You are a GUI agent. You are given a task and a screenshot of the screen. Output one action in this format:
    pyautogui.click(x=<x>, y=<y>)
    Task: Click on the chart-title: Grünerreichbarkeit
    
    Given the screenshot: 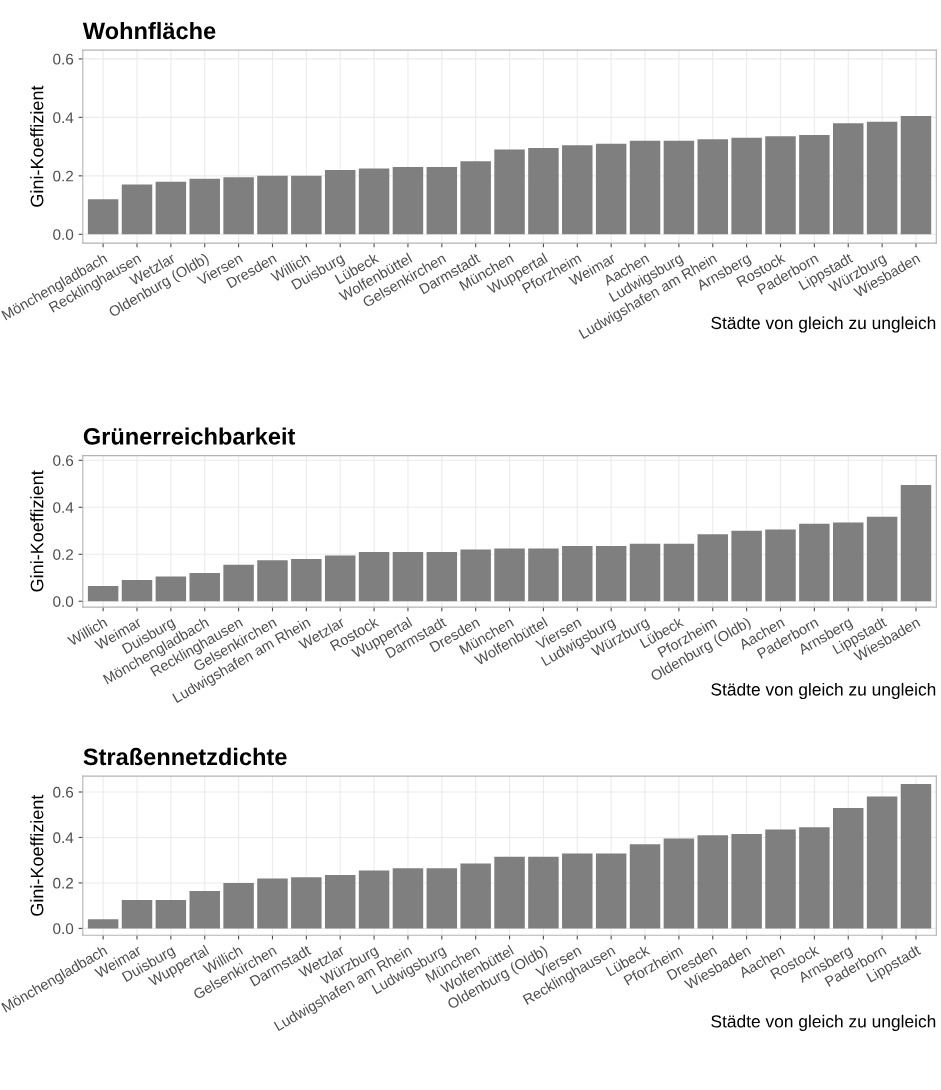 What is the action you would take?
    pyautogui.click(x=189, y=436)
    